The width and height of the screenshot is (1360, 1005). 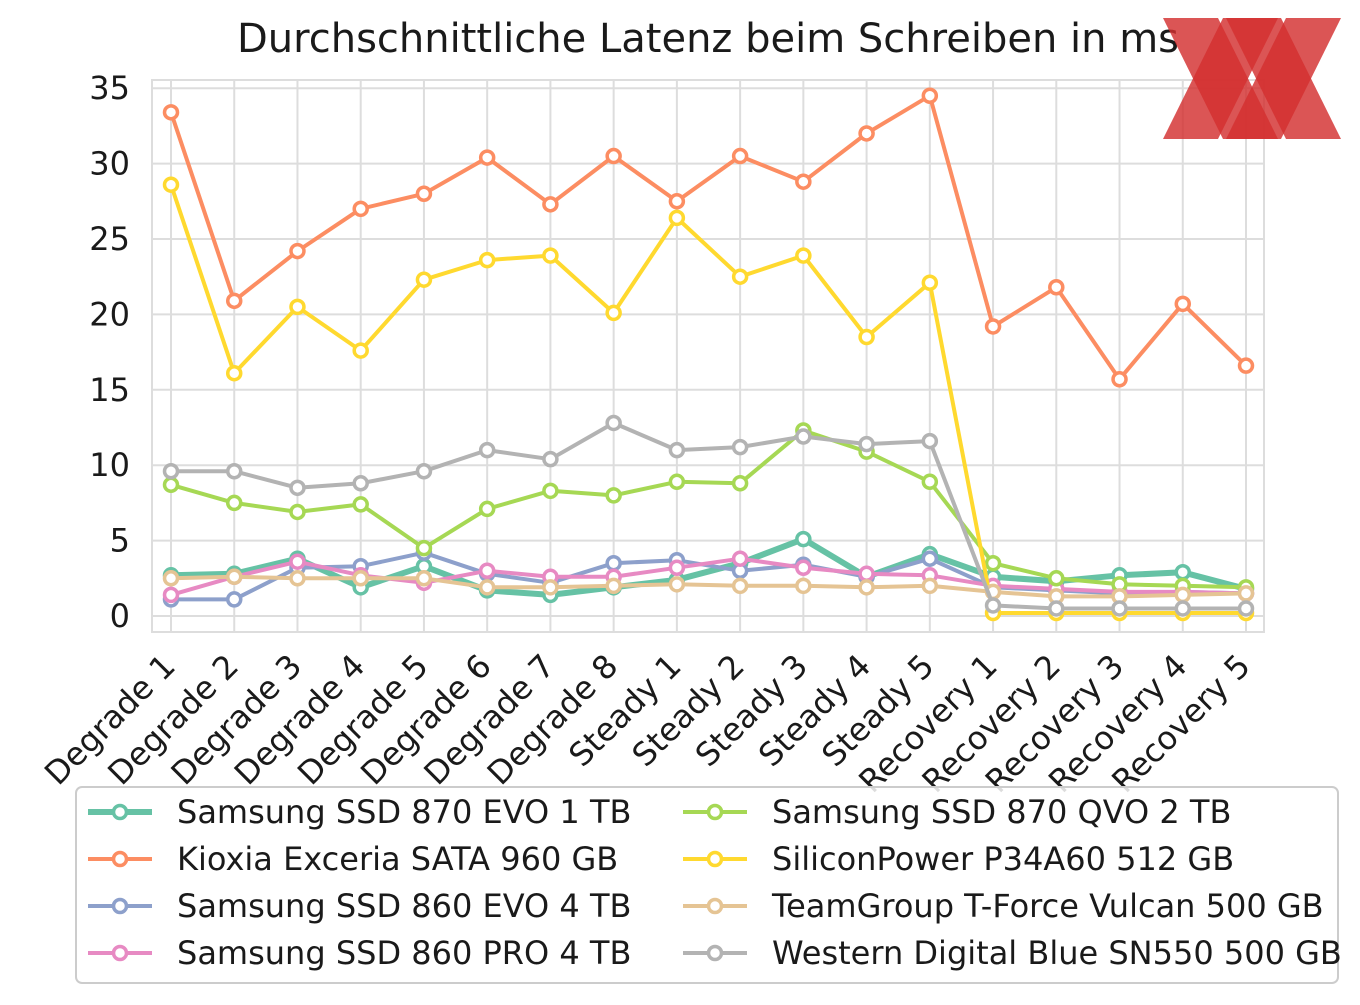 What do you see at coordinates (109, 239) in the screenshot?
I see `y-tick-label: 25` at bounding box center [109, 239].